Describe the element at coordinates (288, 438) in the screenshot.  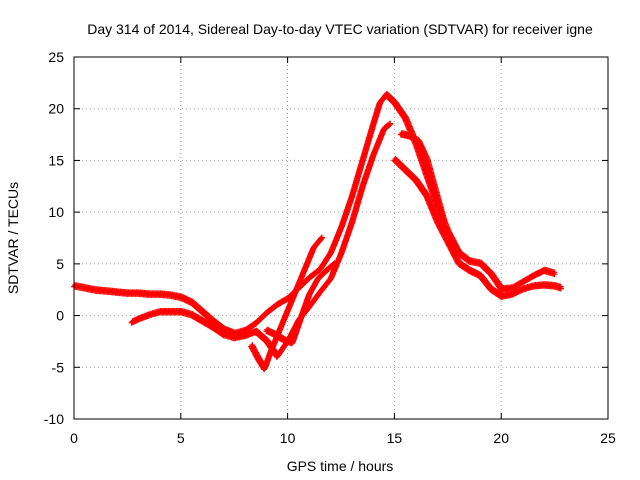
I see `x-tick-label: 10` at that location.